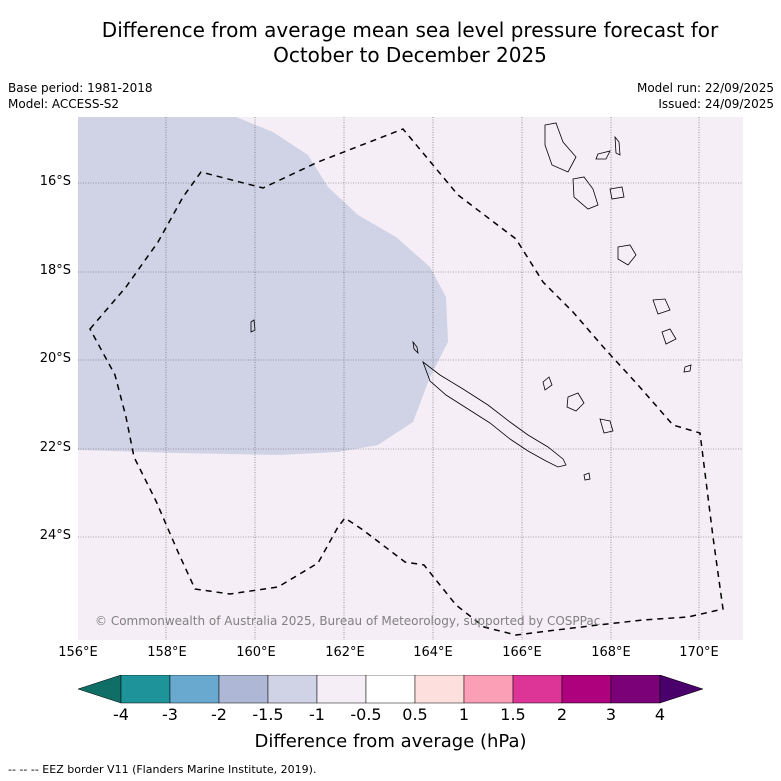  Describe the element at coordinates (494, 414) in the screenshot. I see `new-caledonia-coast` at that location.